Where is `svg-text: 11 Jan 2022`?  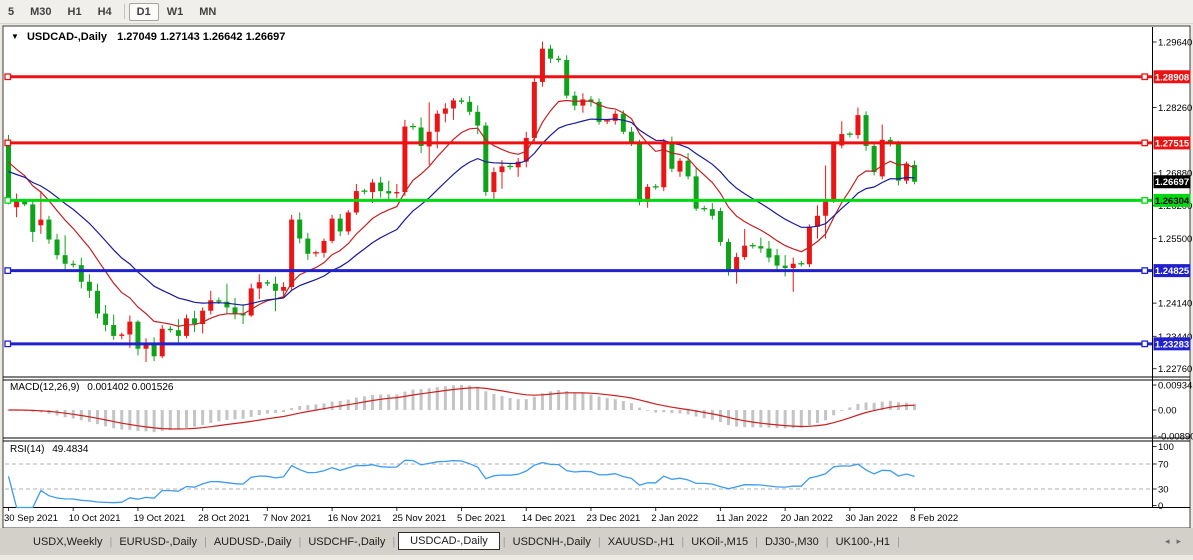 svg-text: 11 Jan 2022 is located at coordinates (742, 518).